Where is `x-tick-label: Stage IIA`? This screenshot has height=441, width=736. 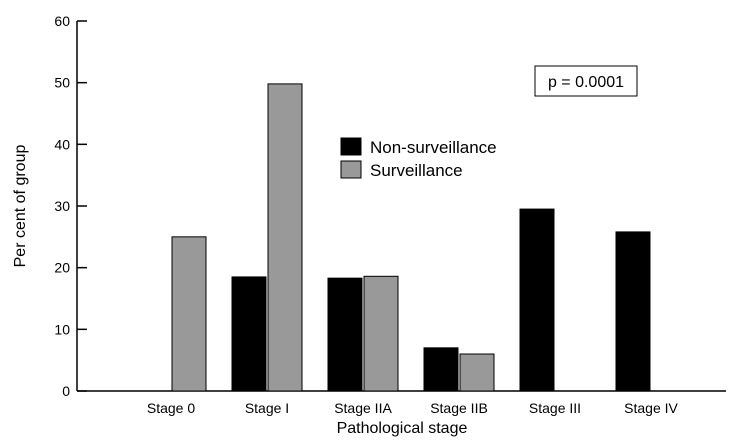
x-tick-label: Stage IIA is located at coordinates (363, 408).